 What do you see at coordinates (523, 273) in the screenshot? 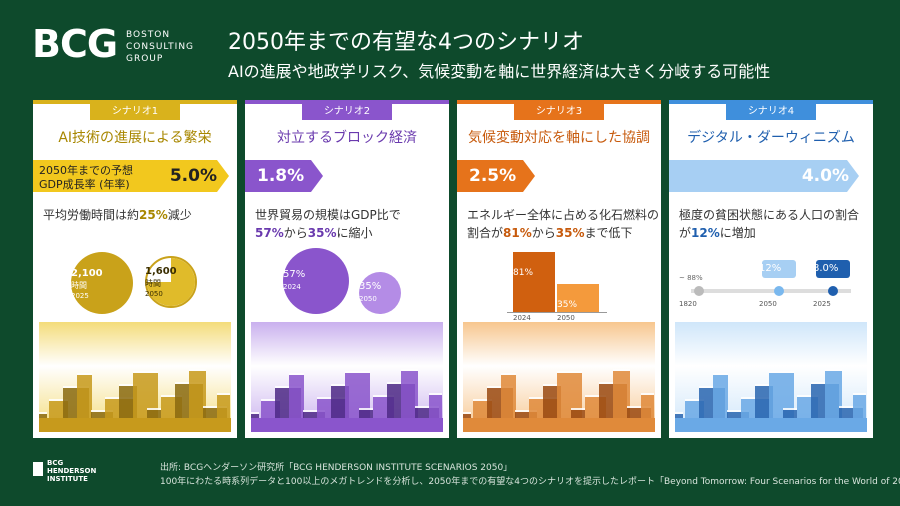
I see `bar-value c: 81%` at bounding box center [523, 273].